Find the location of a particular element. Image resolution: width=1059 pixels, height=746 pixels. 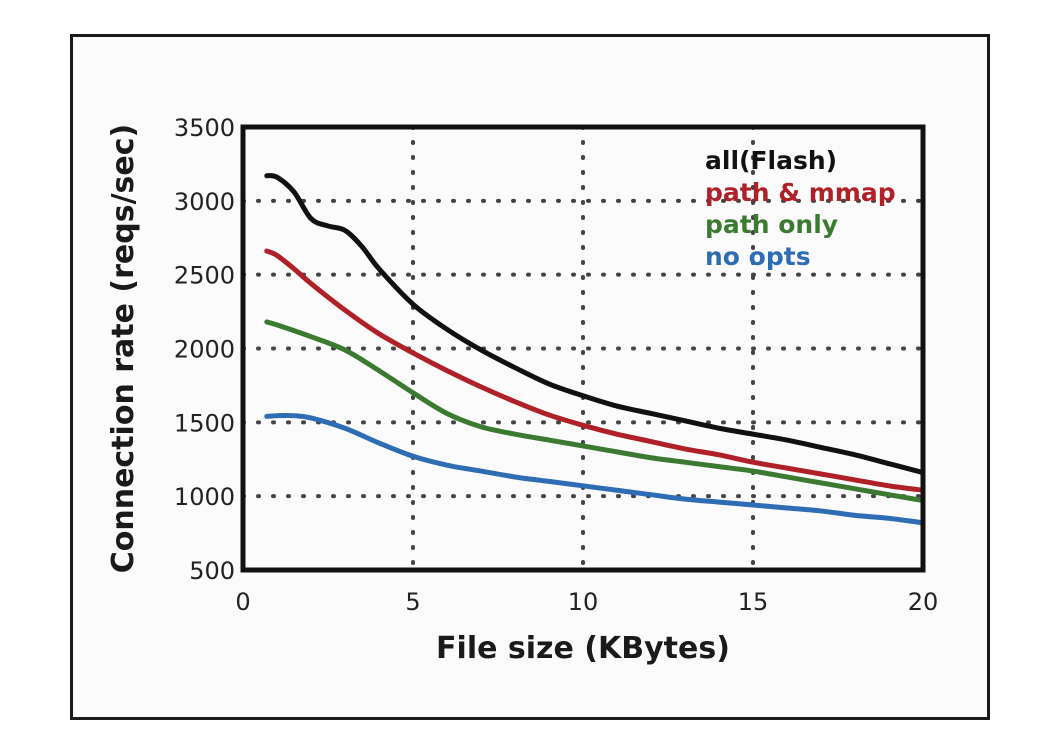

x-tick-label: 10 is located at coordinates (583, 602).